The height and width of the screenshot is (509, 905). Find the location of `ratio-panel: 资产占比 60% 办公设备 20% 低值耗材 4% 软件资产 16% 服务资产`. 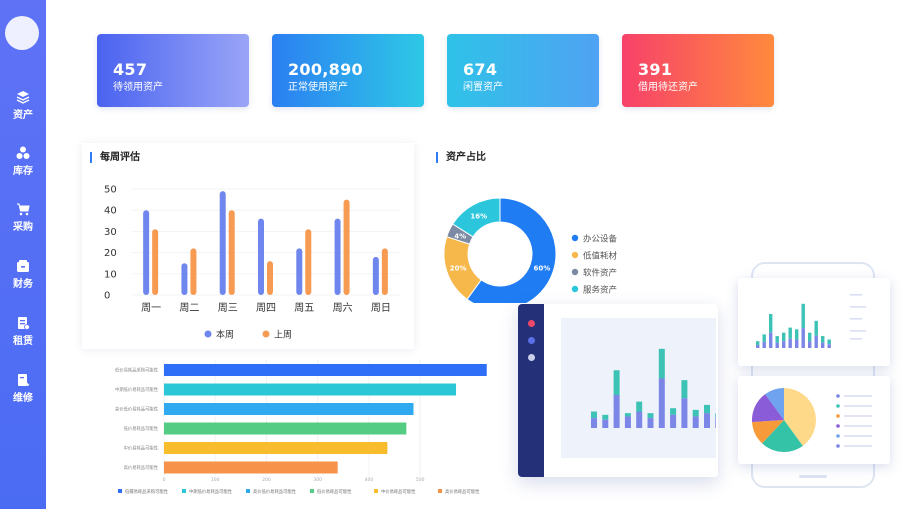

ratio-panel: 资产占比 60% 办公设备 20% 低值耗材 4% 软件资产 16% 服务资产 is located at coordinates (537, 223).